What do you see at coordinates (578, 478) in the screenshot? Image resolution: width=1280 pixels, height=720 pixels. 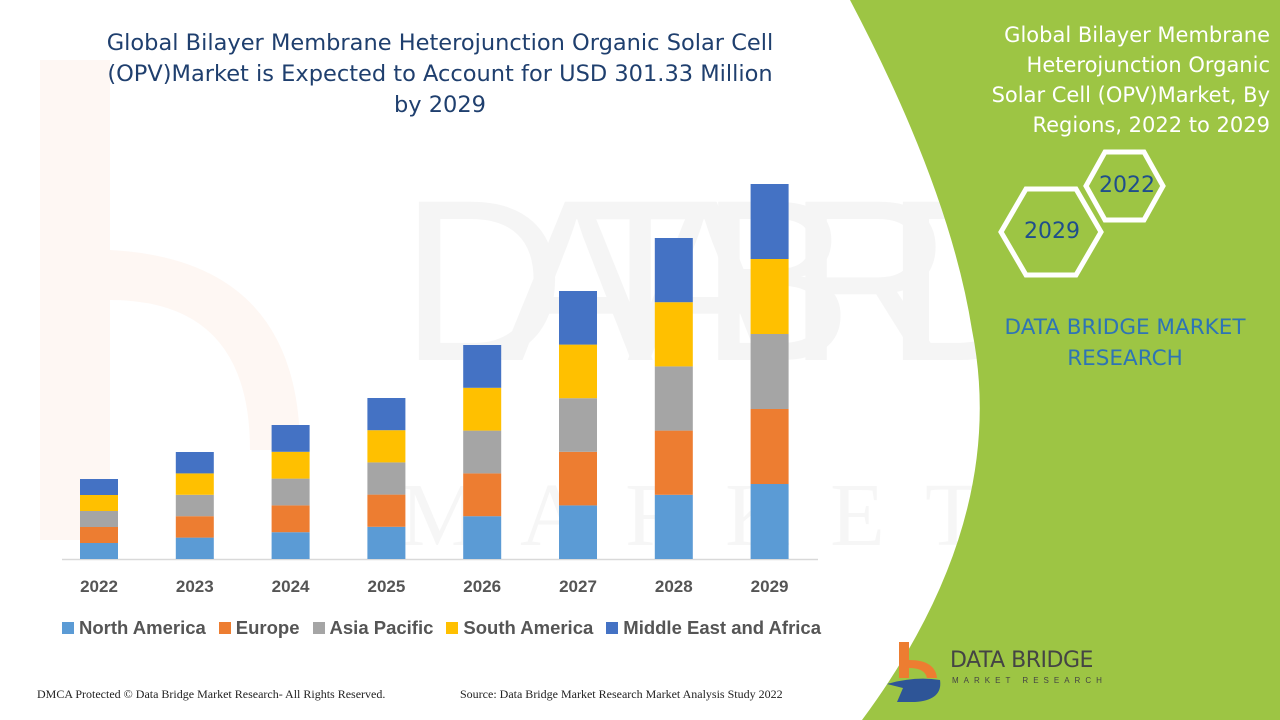 I see `bar-2027-europe` at bounding box center [578, 478].